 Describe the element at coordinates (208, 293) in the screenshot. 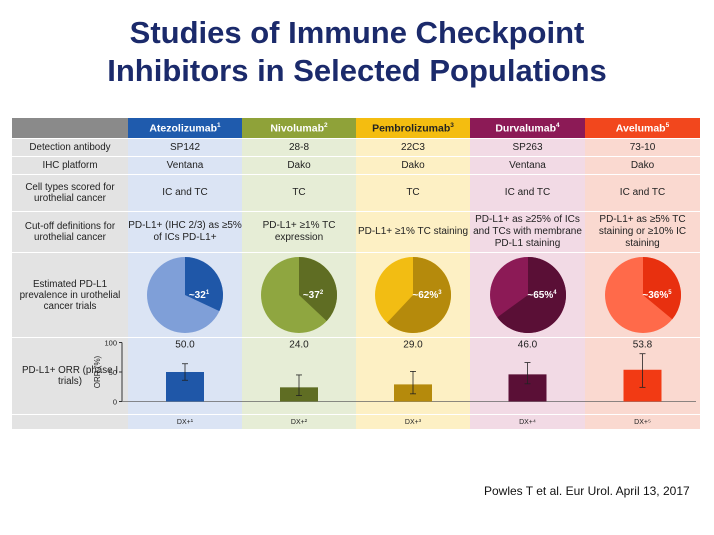

I see `pie-label-sup: 1` at that location.